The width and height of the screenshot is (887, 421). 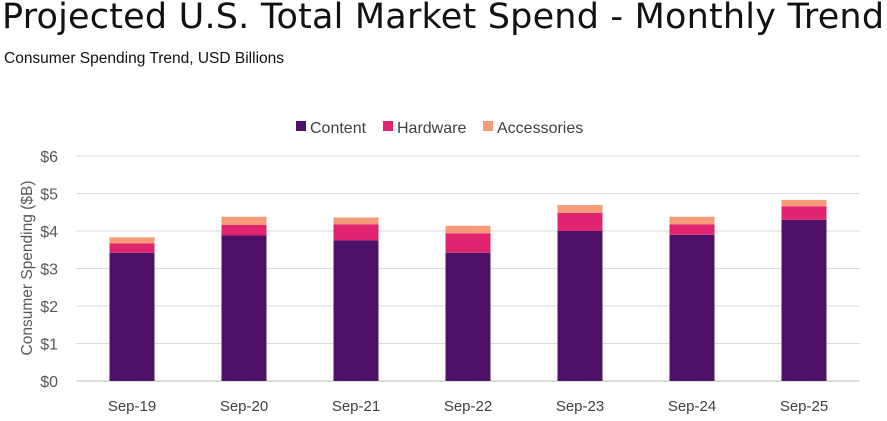 I want to click on legend-label-accessories: Accessories, so click(x=540, y=128).